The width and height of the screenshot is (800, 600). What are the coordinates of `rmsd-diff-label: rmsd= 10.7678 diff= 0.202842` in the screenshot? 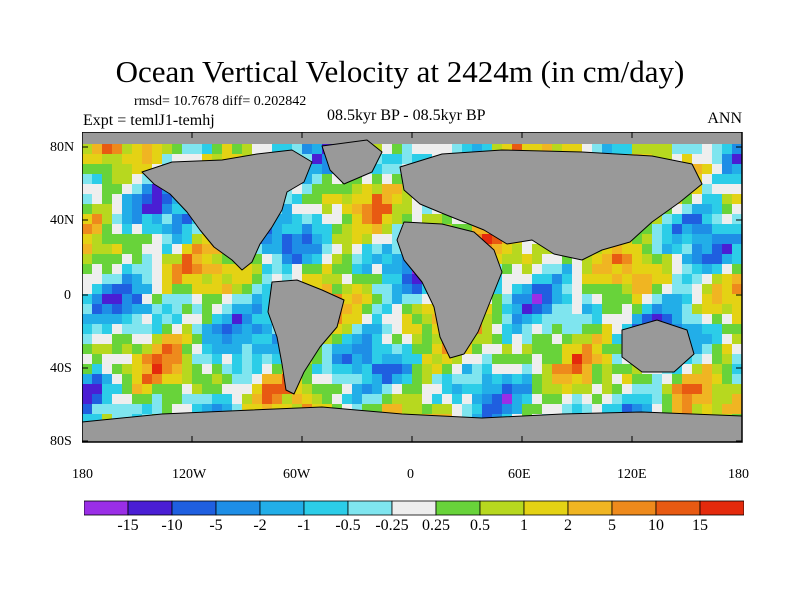 It's located at (220, 101).